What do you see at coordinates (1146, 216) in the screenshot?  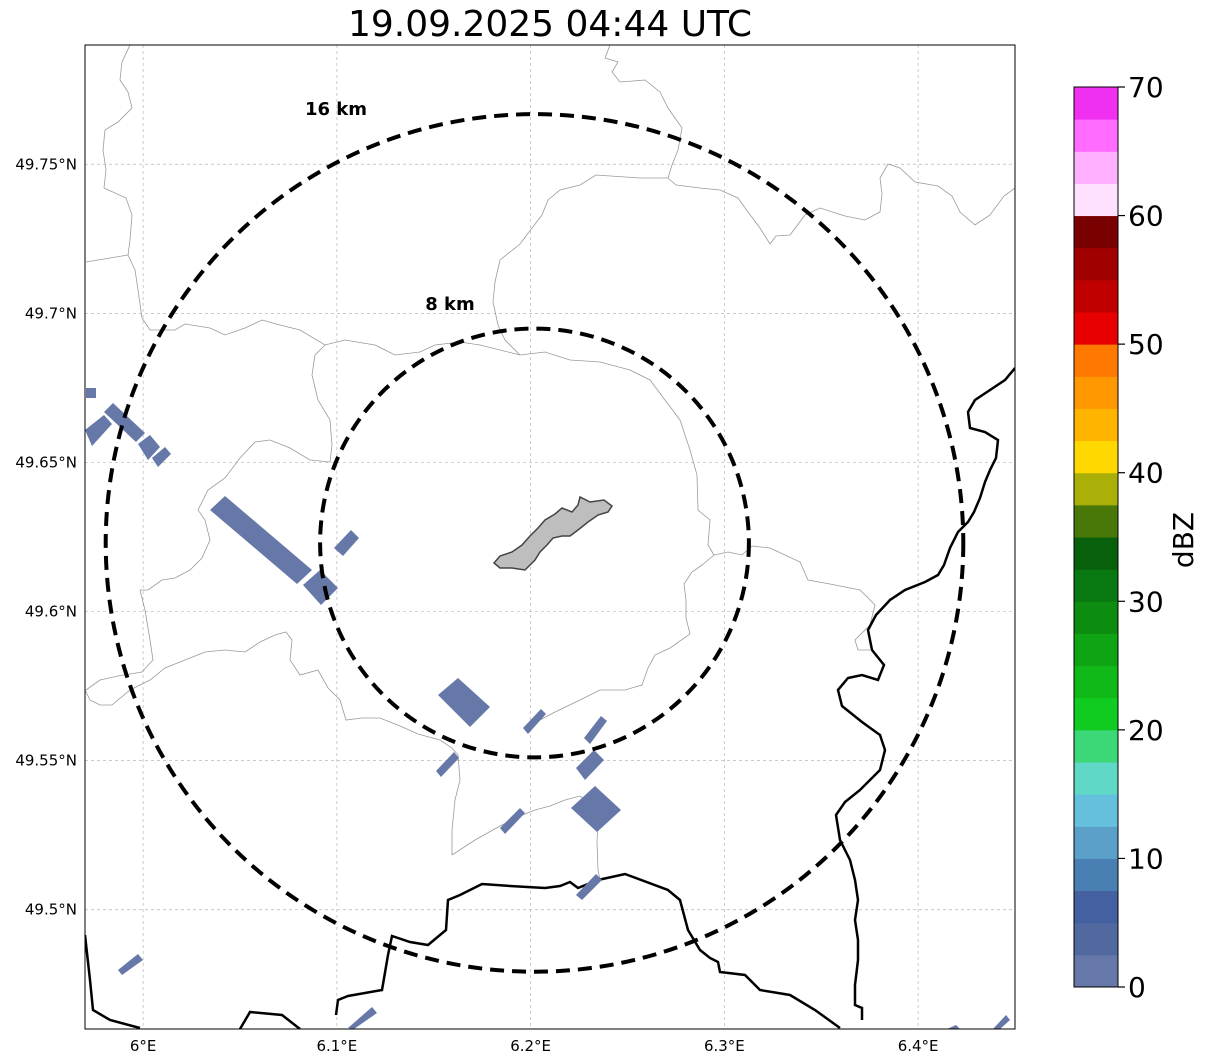 I see `colorbar-tick-label: 60` at bounding box center [1146, 216].